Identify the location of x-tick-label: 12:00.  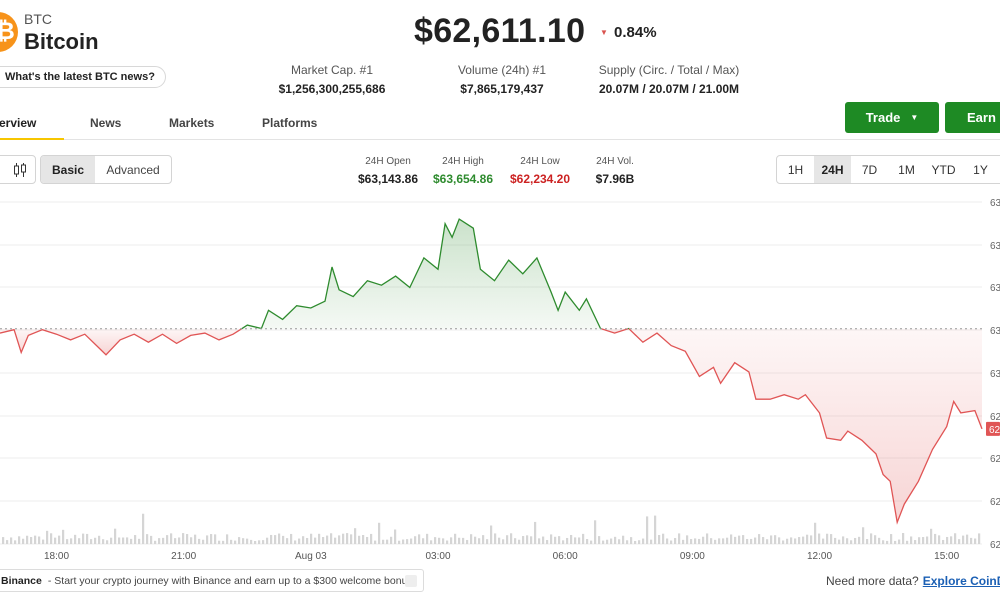
(819, 556).